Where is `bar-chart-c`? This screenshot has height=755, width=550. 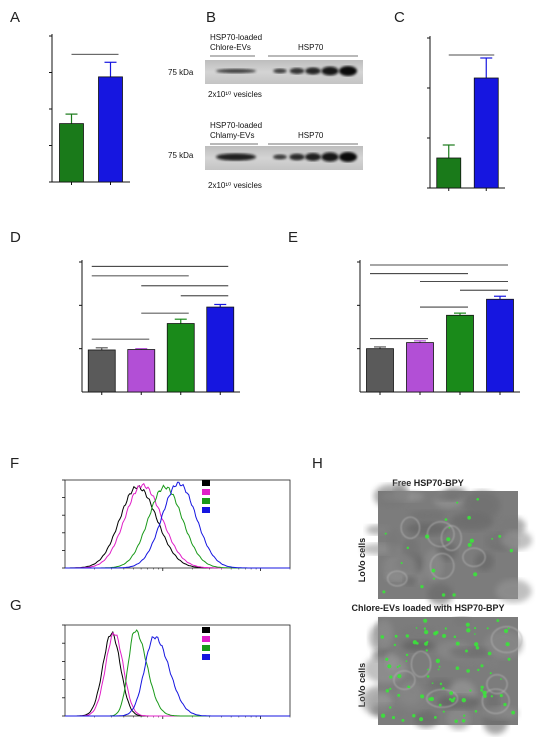 bar-chart-c is located at coordinates (466, 113).